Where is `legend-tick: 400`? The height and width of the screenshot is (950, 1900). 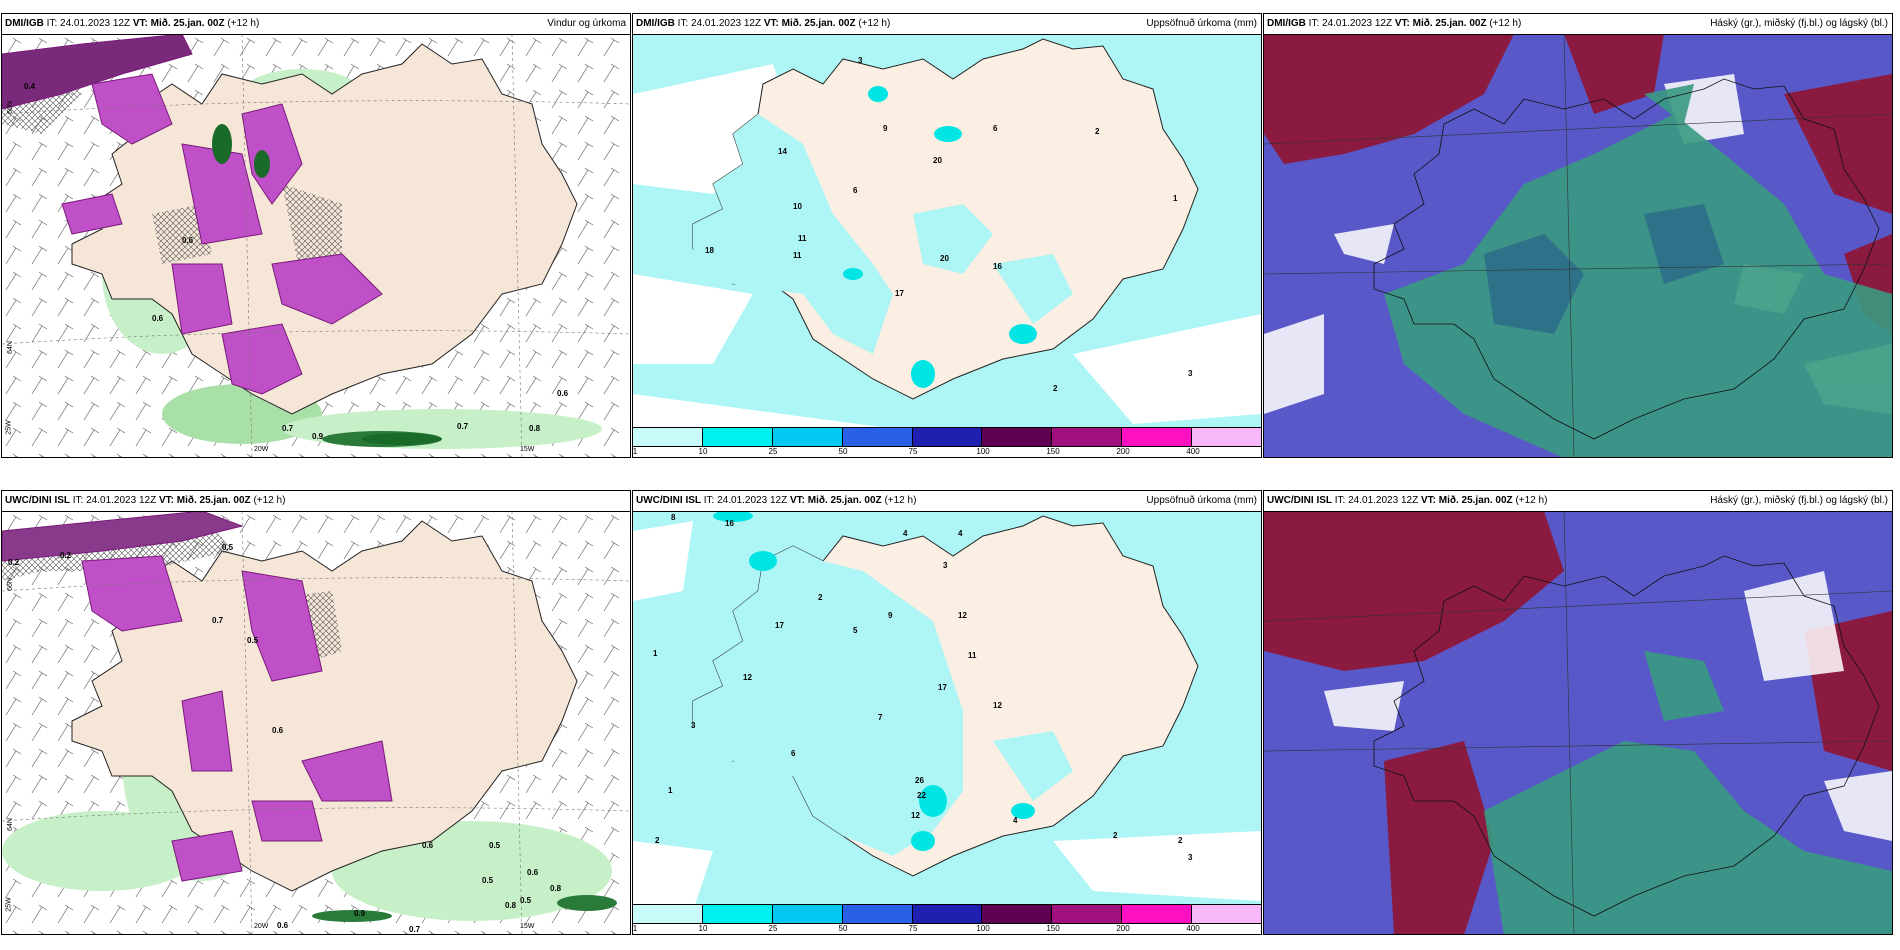 legend-tick: 400 is located at coordinates (1193, 451).